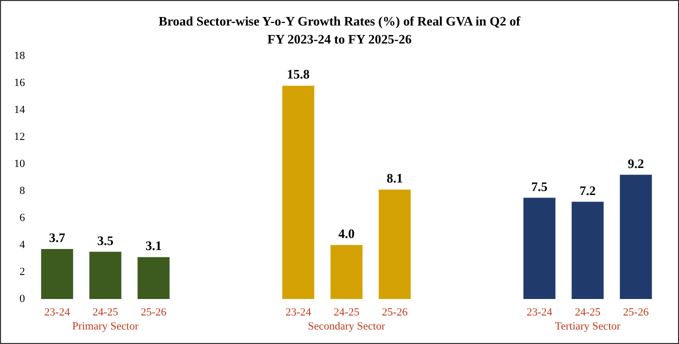 This screenshot has width=679, height=344. What do you see at coordinates (346, 233) in the screenshot?
I see `data-label: 4.0` at bounding box center [346, 233].